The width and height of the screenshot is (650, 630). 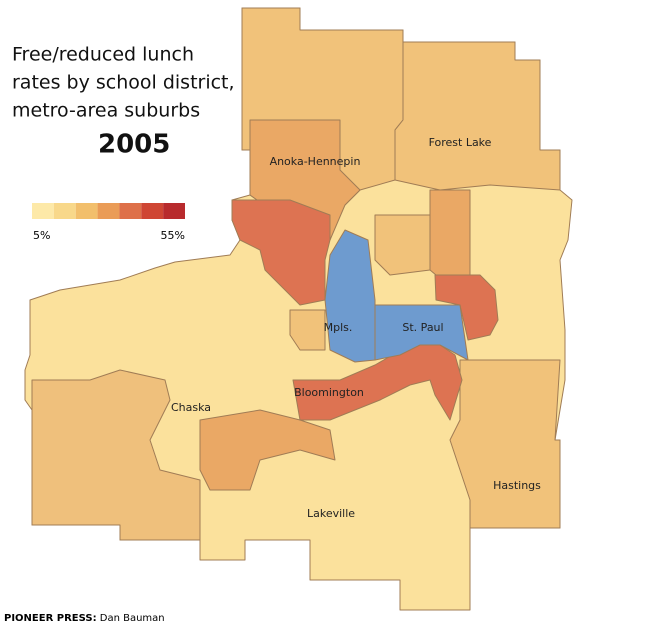 What do you see at coordinates (422, 327) in the screenshot?
I see `district-label: St. Paul` at bounding box center [422, 327].